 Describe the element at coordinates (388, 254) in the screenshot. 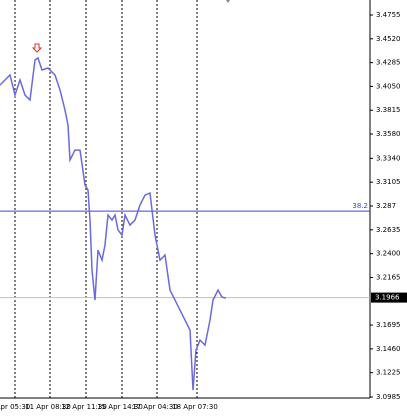

I see `y-tick-label: 3.2400` at that location.